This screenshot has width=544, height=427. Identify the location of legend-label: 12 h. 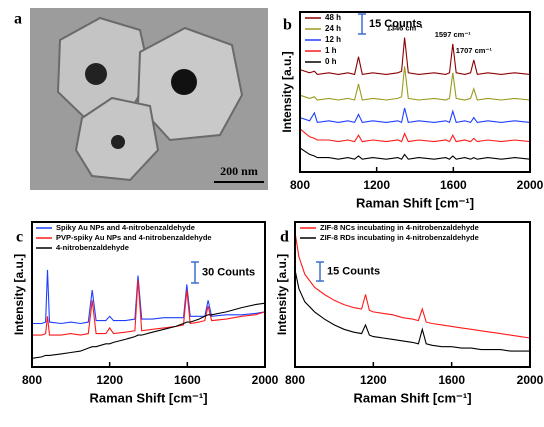
(333, 39).